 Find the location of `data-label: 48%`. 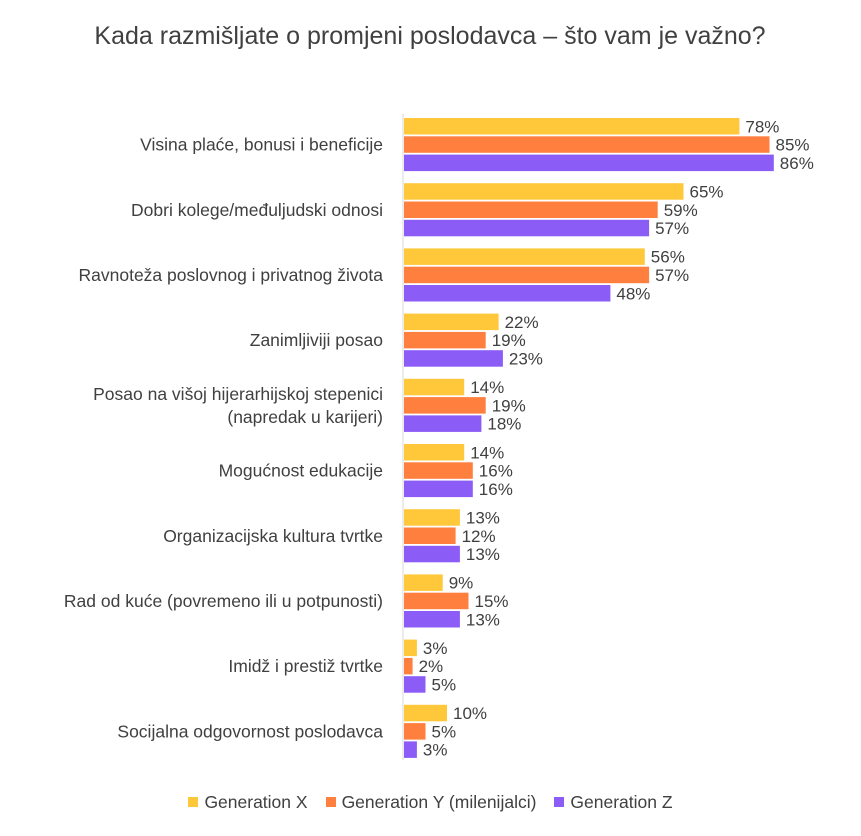

data-label: 48% is located at coordinates (633, 293).